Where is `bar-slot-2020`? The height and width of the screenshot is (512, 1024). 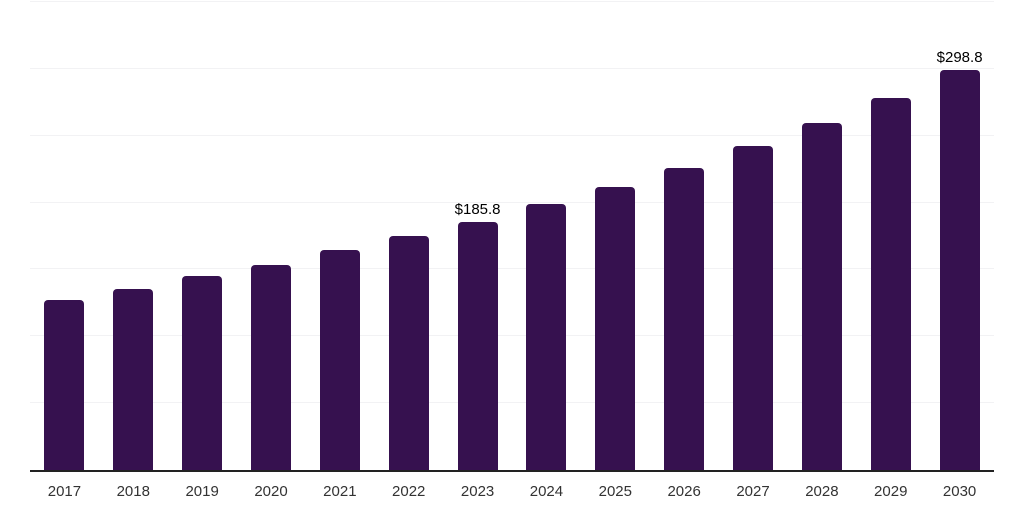
bar-slot-2020 is located at coordinates (271, 236).